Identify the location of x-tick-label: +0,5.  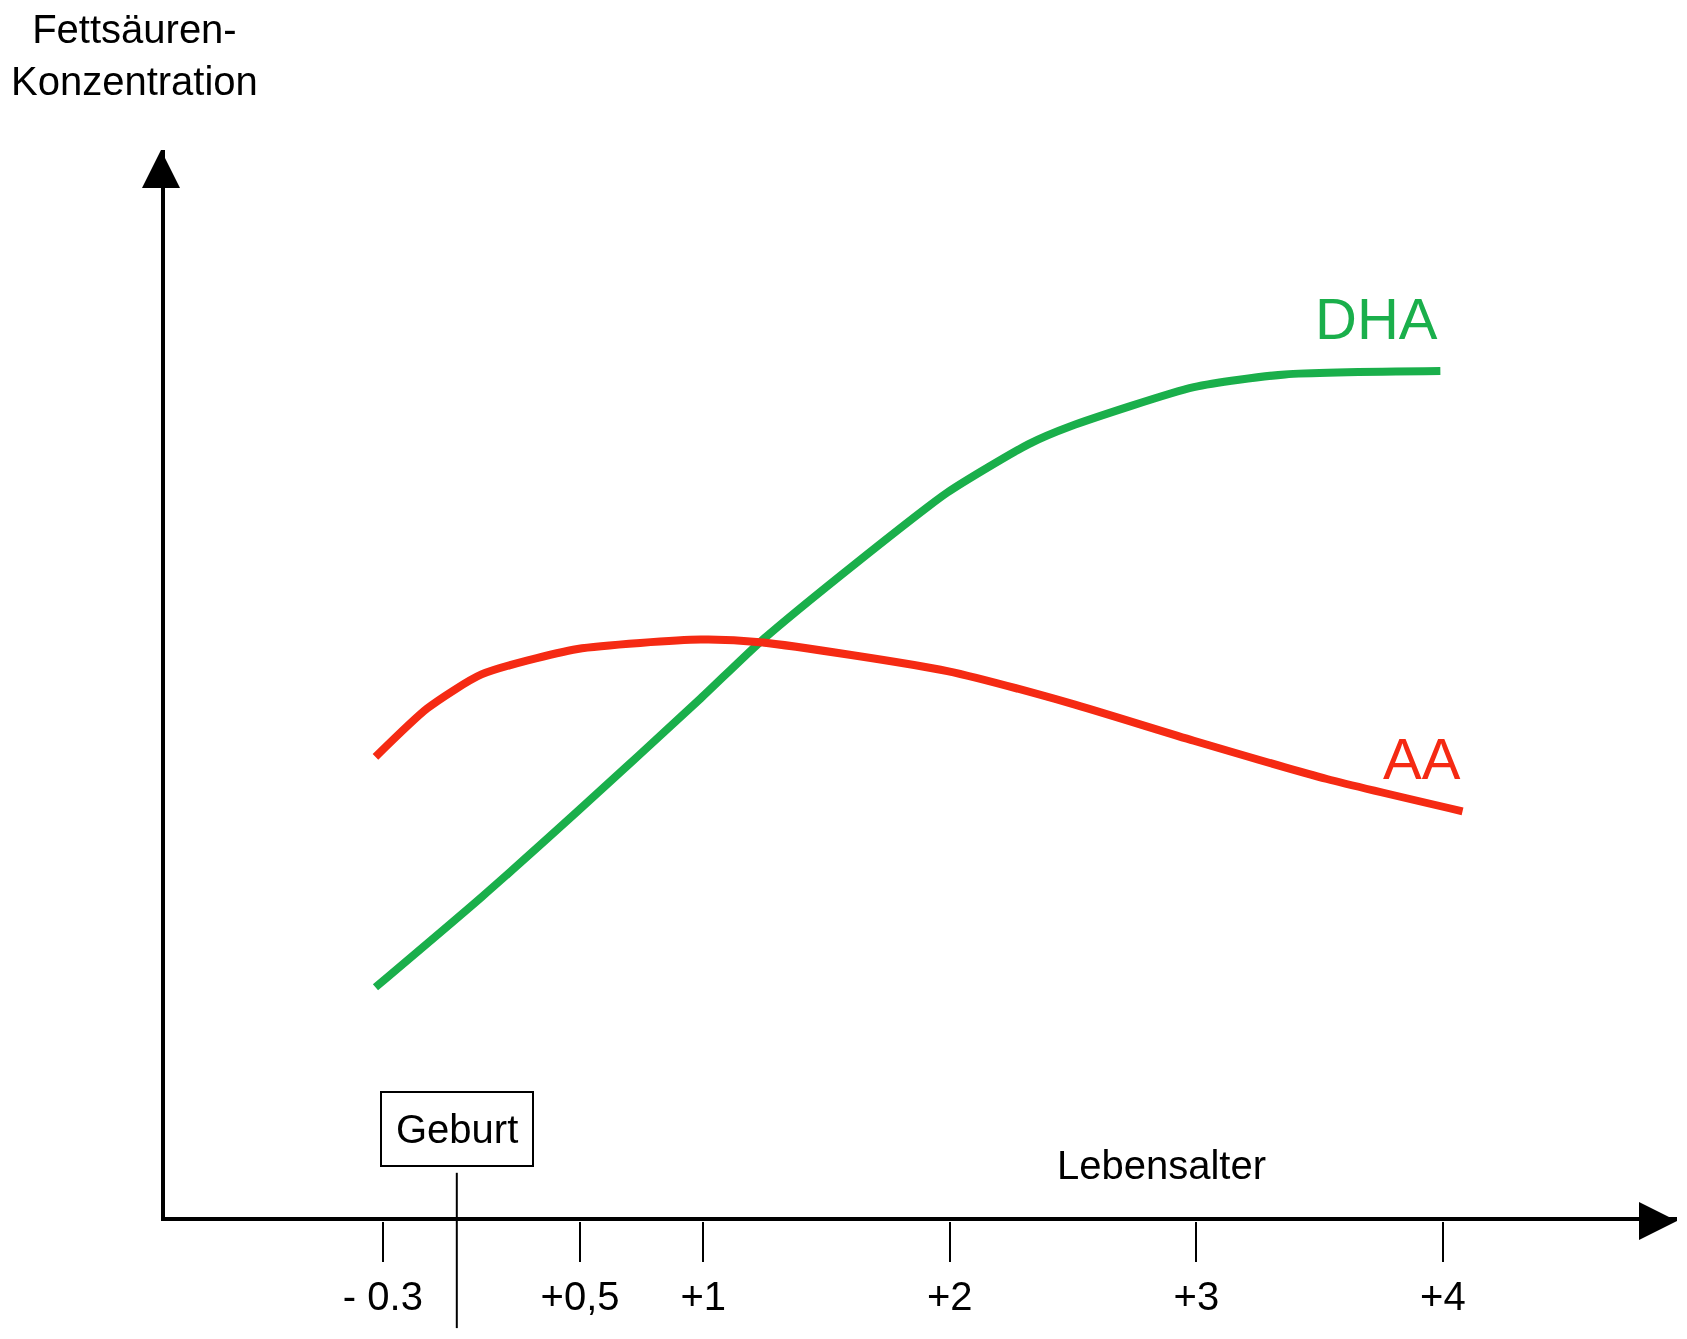
(580, 1296).